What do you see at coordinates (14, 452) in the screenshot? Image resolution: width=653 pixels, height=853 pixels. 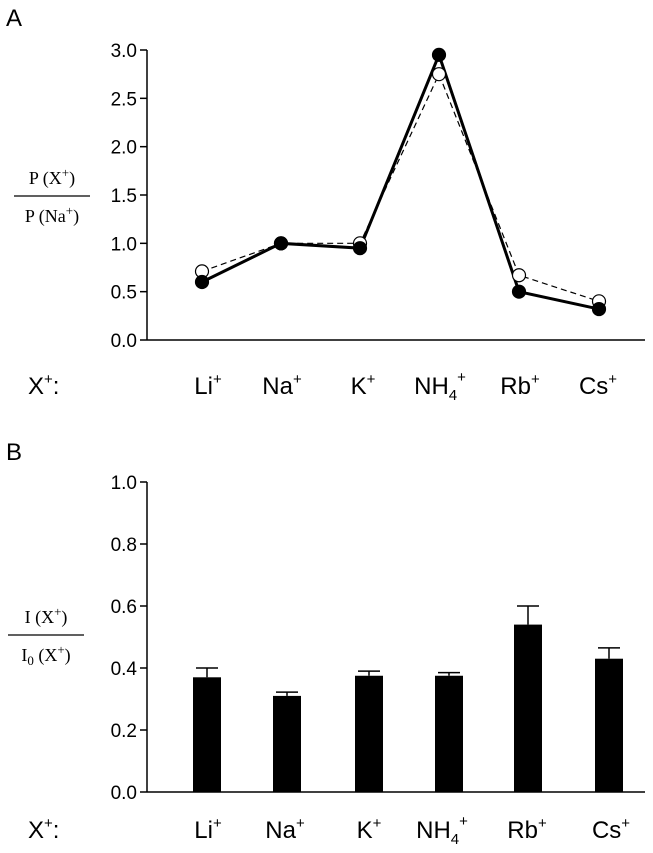 I see `panel-b-letter: B` at bounding box center [14, 452].